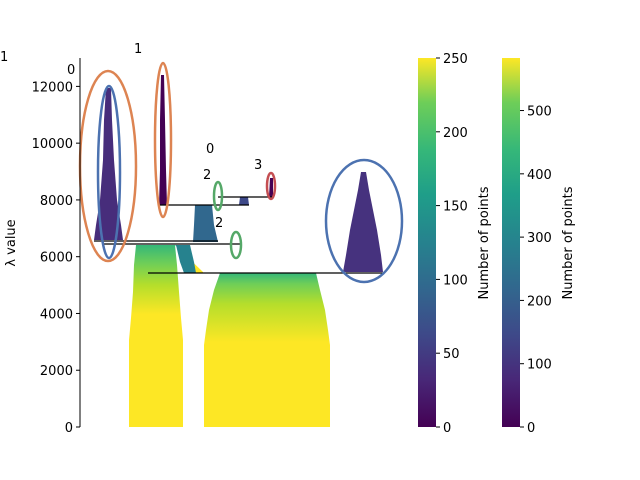  What do you see at coordinates (427, 242) in the screenshot?
I see `colorbar-1-gradient` at bounding box center [427, 242].